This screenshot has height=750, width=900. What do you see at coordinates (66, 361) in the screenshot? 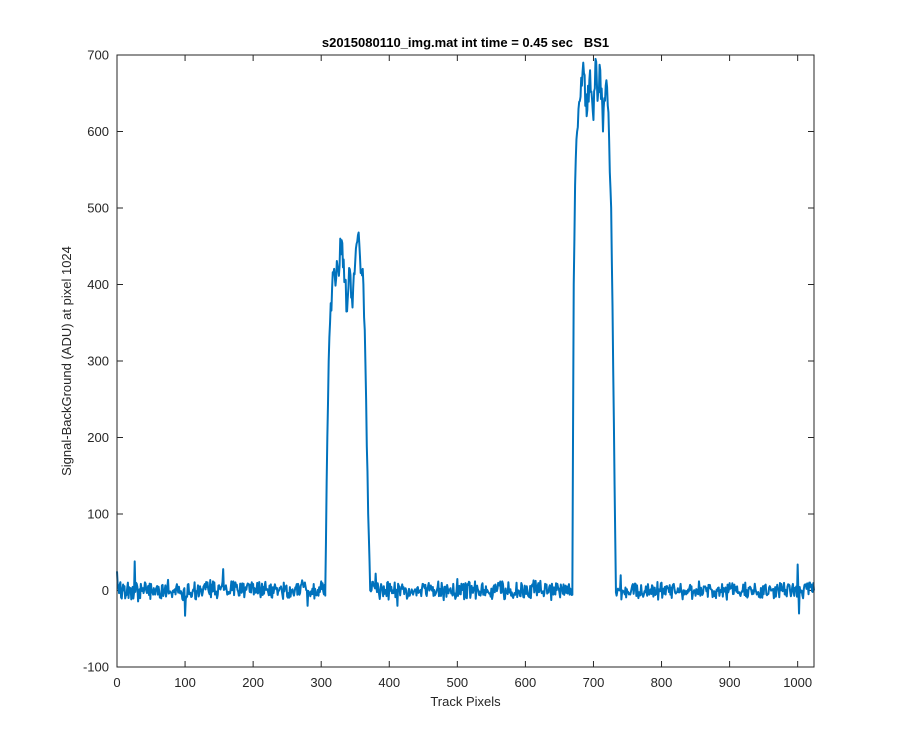
I see `y-axis-label: Signal-BackGround (ADU) at pixel 1024` at bounding box center [66, 361].